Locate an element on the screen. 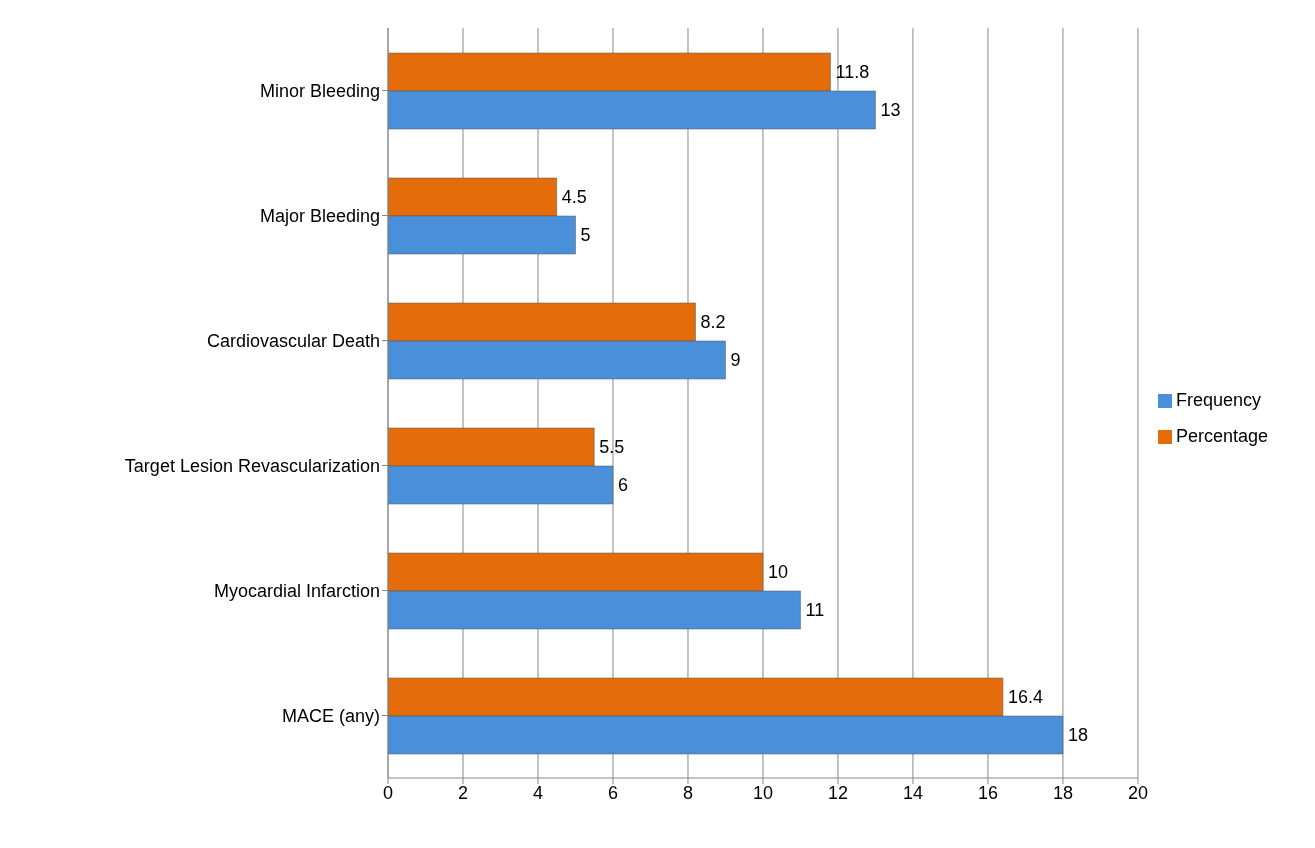 Image resolution: width=1315 pixels, height=848 pixels. data-label: 11.8 is located at coordinates (852, 72).